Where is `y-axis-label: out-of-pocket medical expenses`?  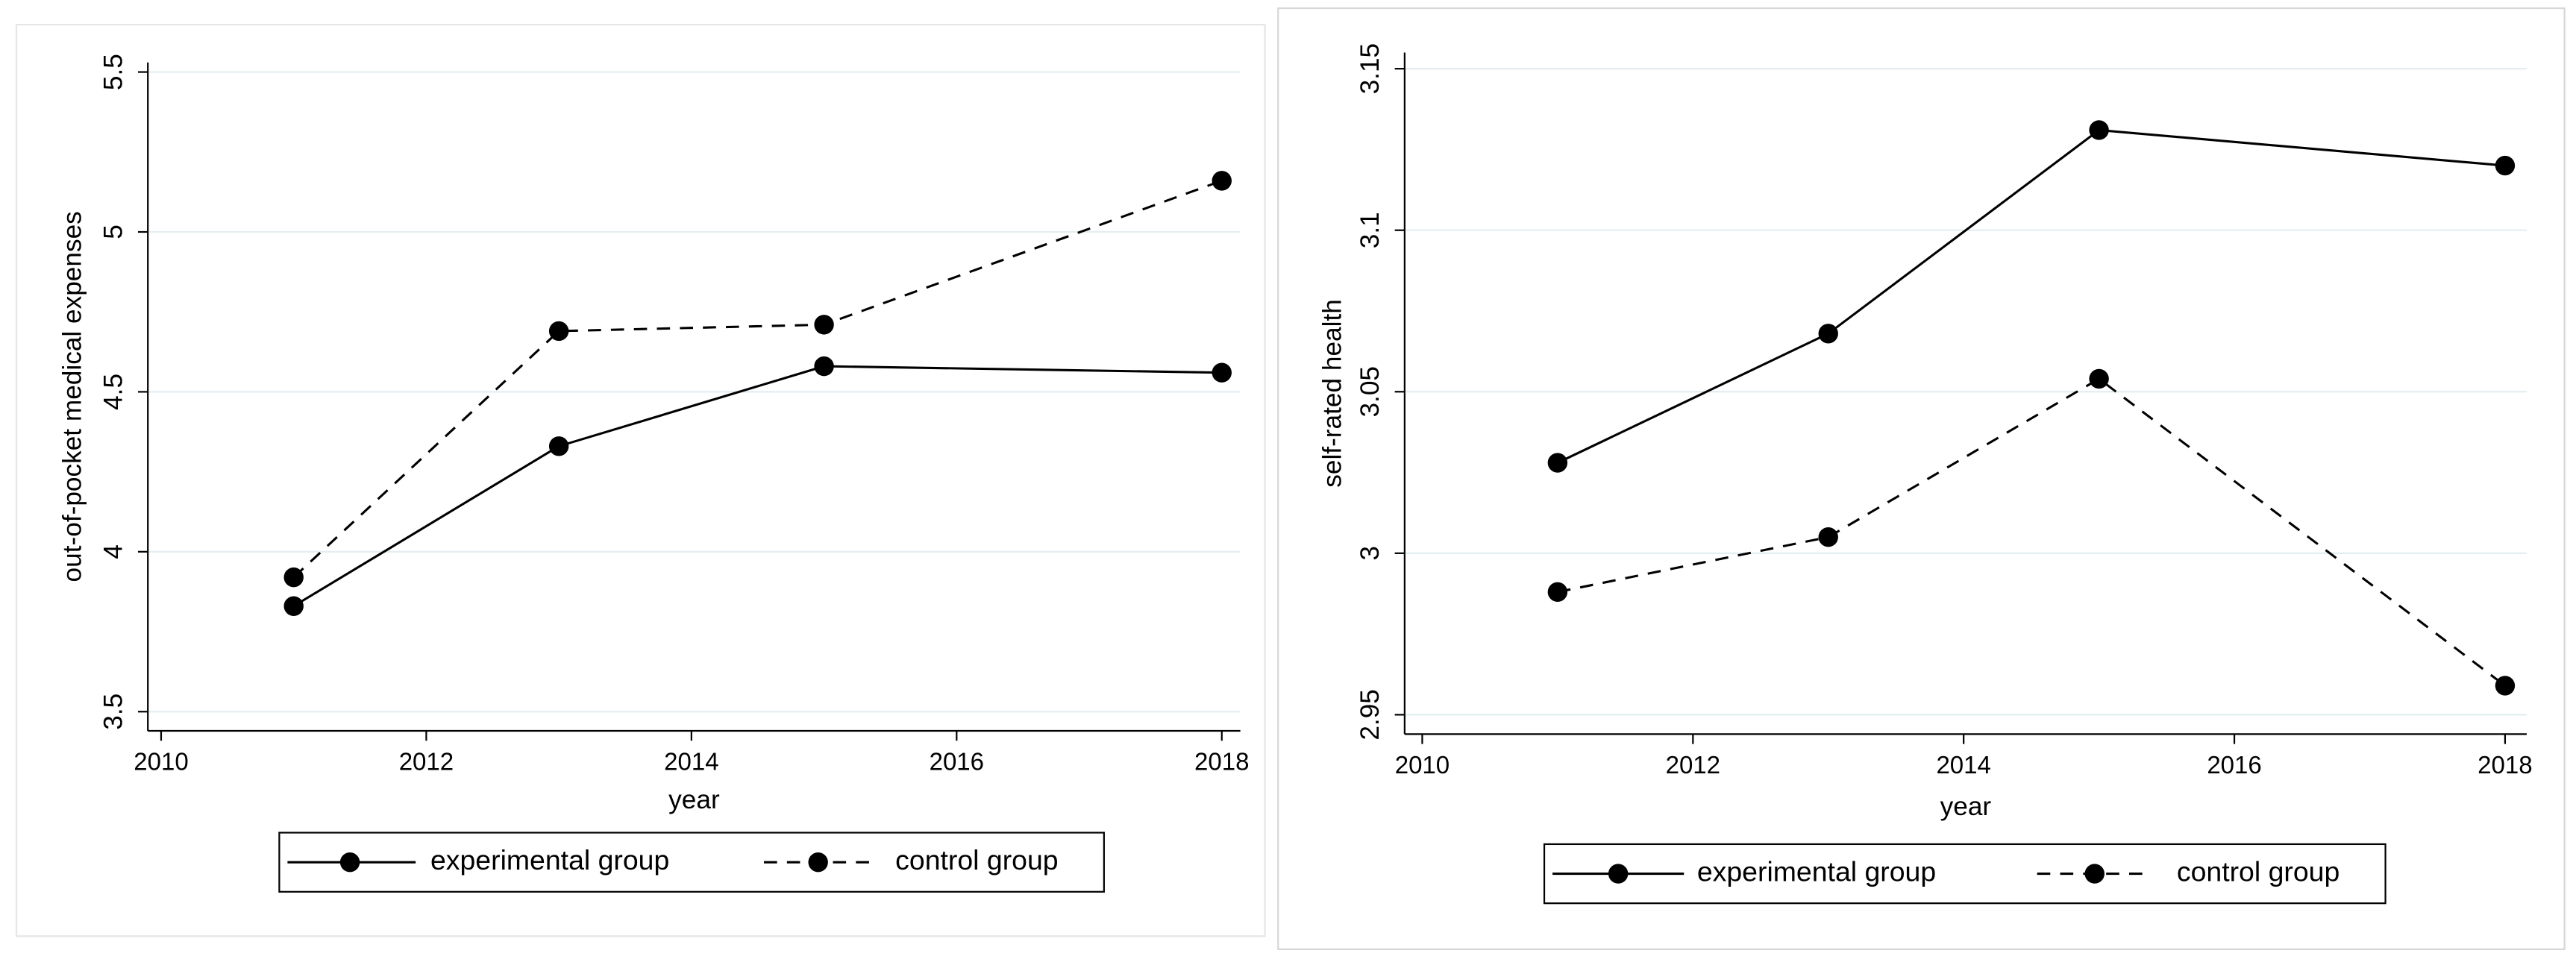
y-axis-label: out-of-pocket medical expenses is located at coordinates (72, 396).